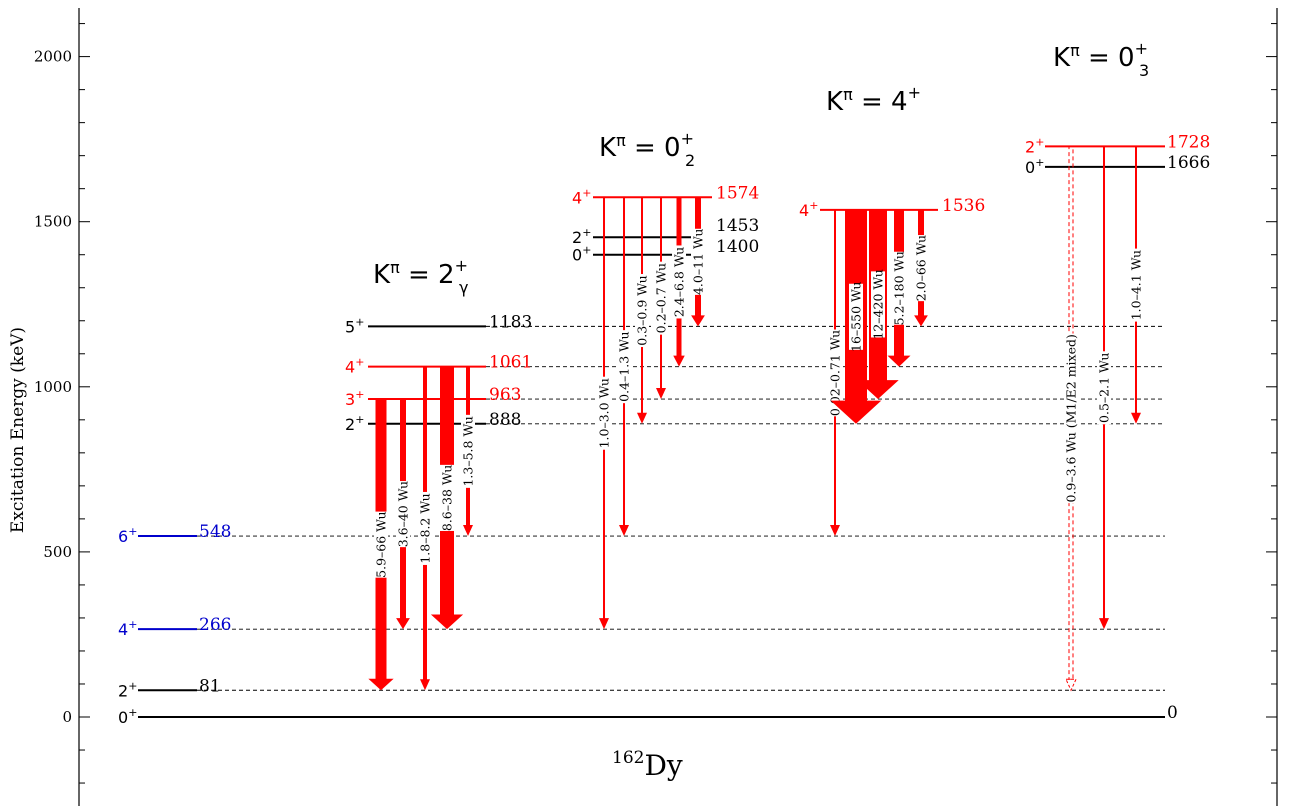  I want to click on transition-label: 5.2–180 Wu, so click(899, 288).